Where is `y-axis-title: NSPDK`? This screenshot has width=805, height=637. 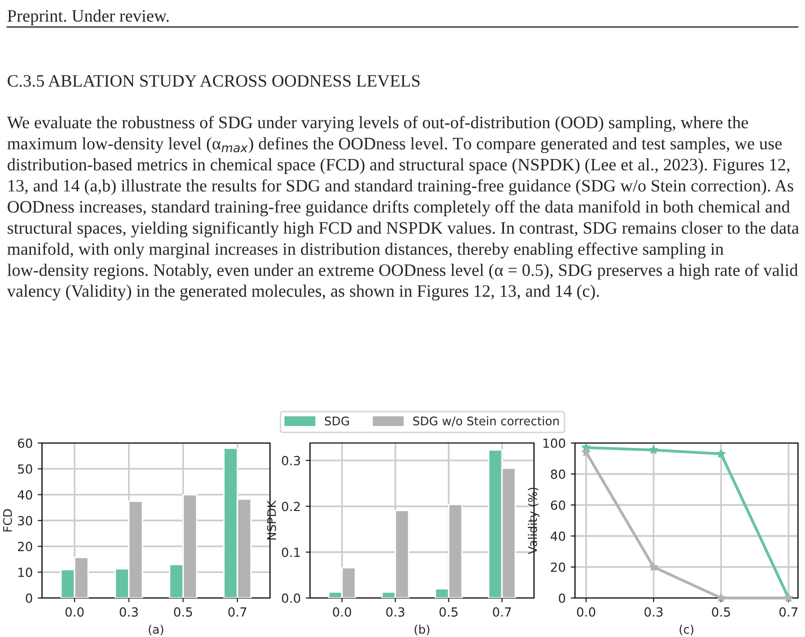
y-axis-title: NSPDK is located at coordinates (271, 520).